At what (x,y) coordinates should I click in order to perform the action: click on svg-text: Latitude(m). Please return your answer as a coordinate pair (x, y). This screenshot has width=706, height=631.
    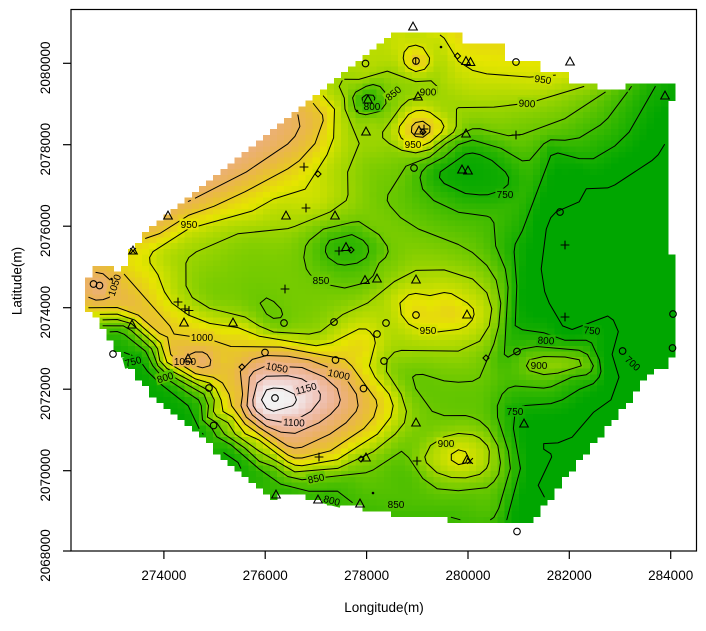
    Looking at the image, I should click on (17, 281).